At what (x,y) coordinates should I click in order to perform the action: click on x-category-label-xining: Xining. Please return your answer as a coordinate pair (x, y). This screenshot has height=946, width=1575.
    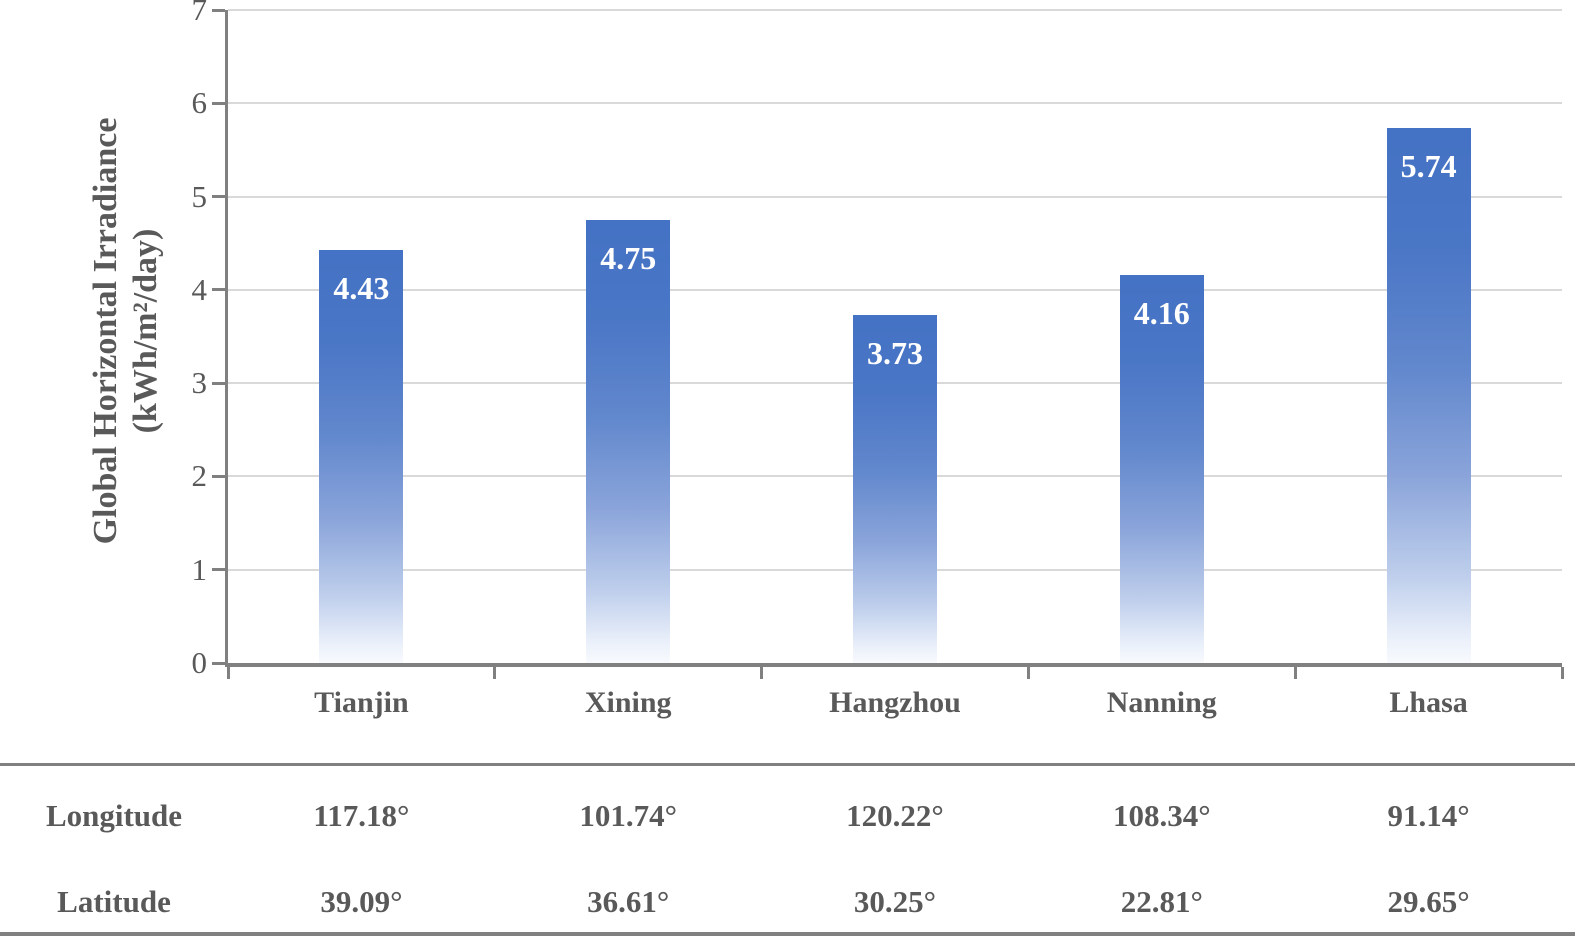
    Looking at the image, I should click on (628, 702).